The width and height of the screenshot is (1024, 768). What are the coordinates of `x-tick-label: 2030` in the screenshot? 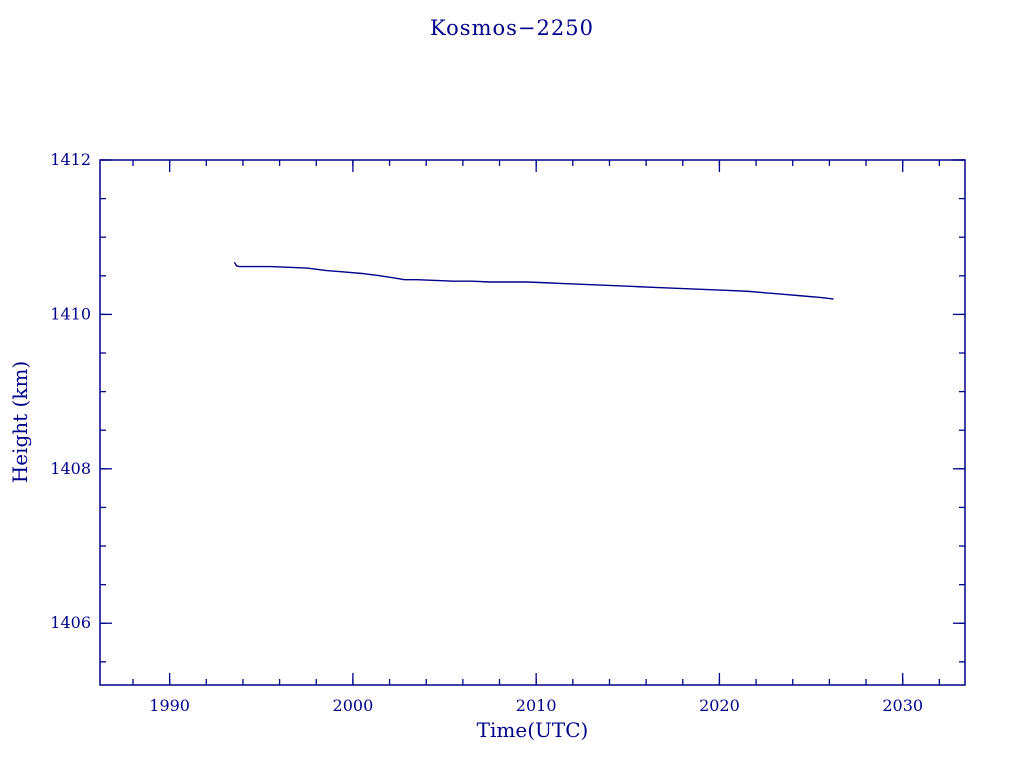 It's located at (902, 705).